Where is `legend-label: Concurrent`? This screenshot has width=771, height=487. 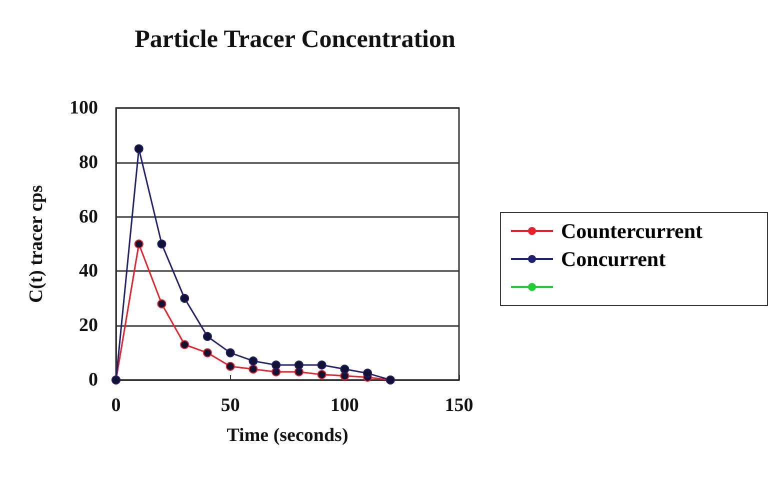 legend-label: Concurrent is located at coordinates (613, 259).